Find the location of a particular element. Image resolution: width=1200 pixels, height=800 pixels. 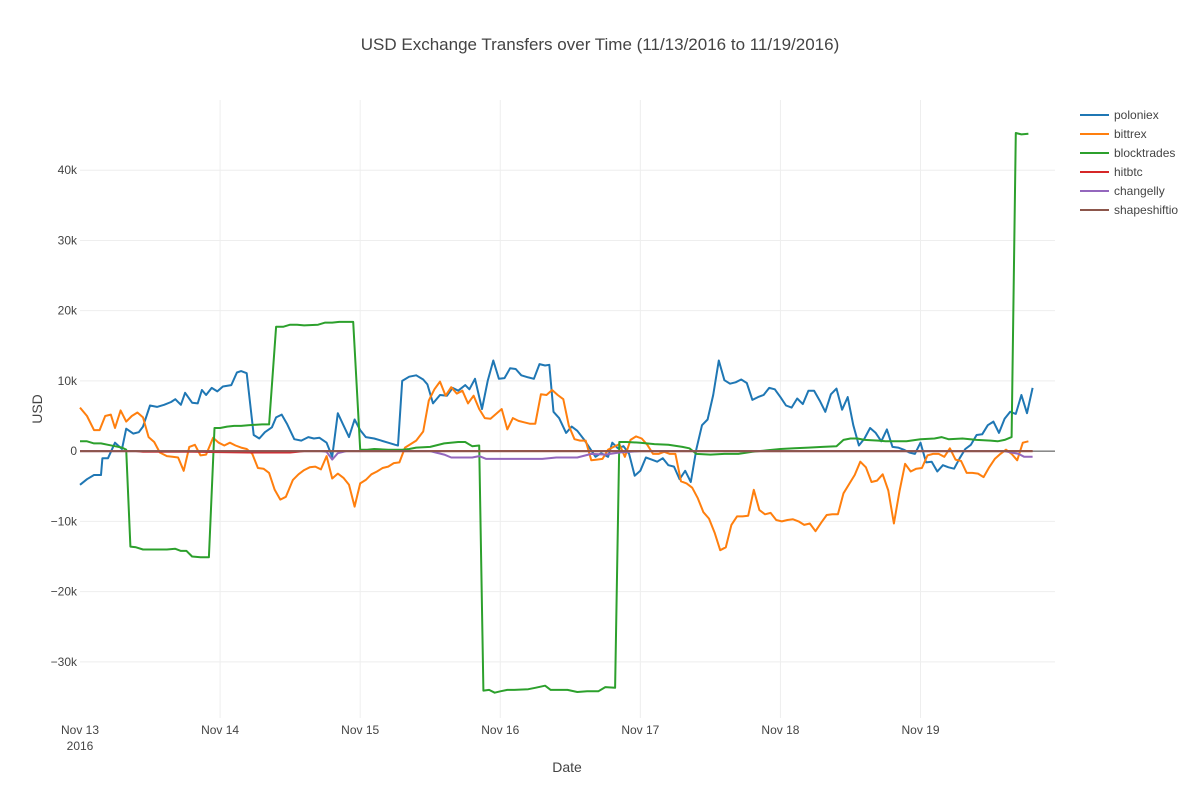

legend-item-shapeshiftio: shapeshiftio is located at coordinates (1129, 210).